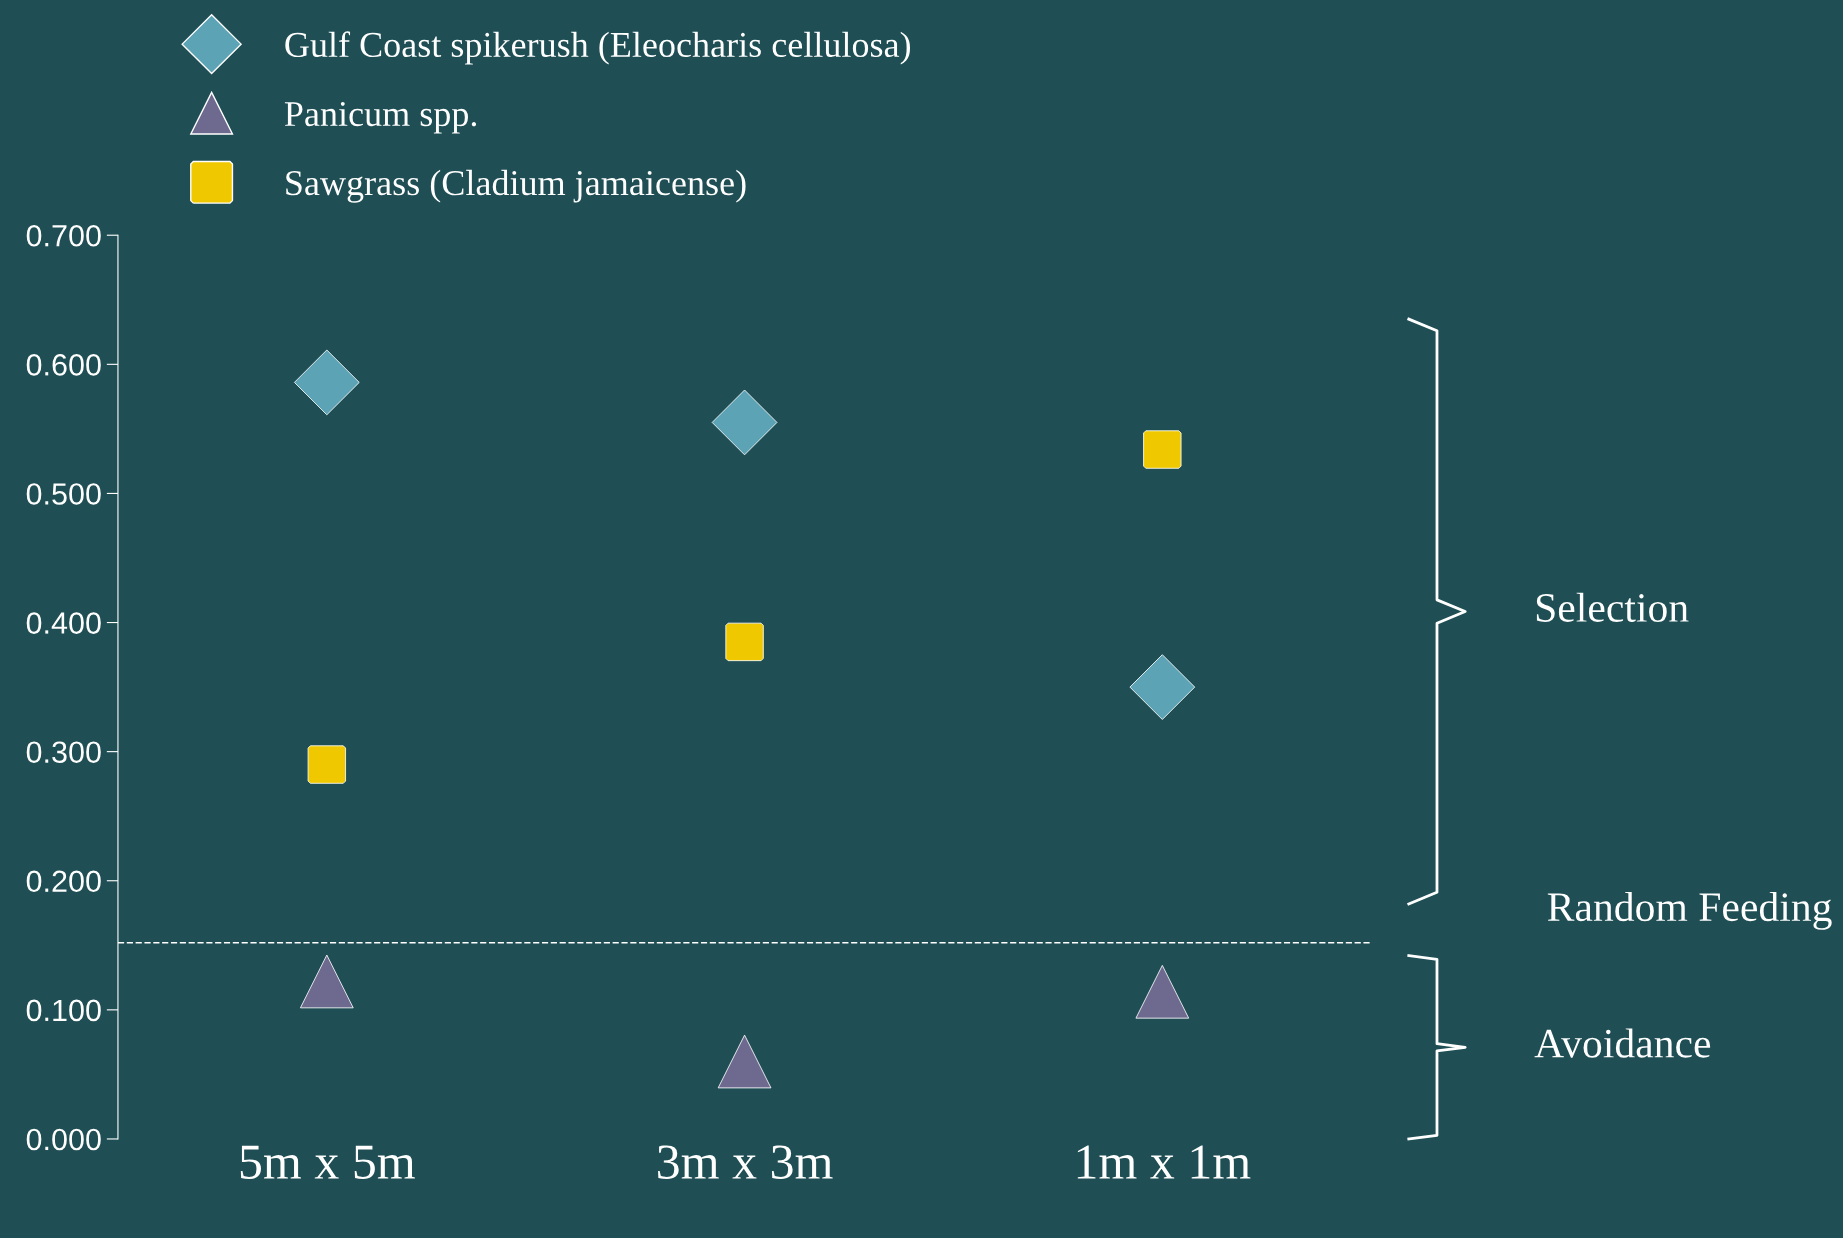  What do you see at coordinates (598, 48) in the screenshot?
I see `legend-label: Gulf Coast spikerush (Eleocharis cellulosa)` at bounding box center [598, 48].